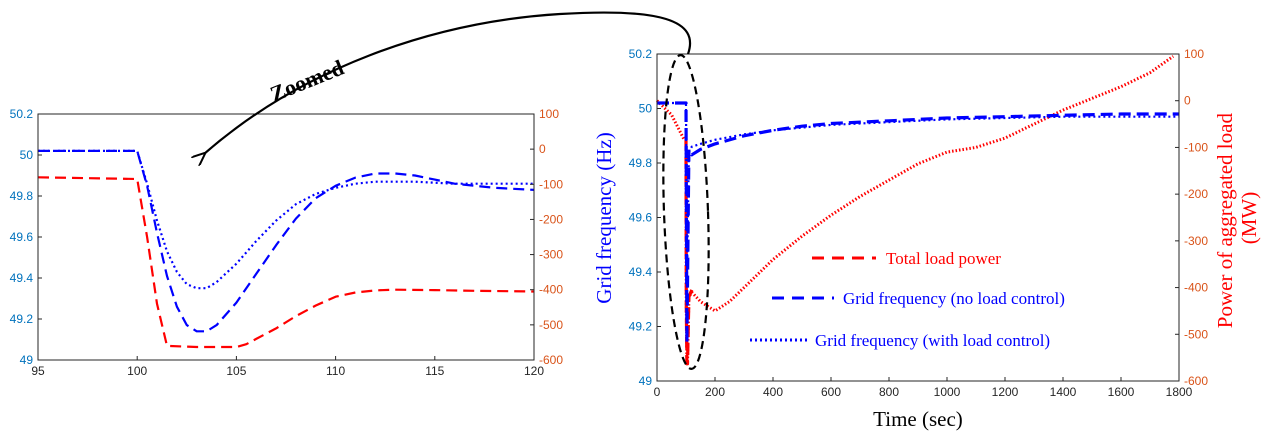  I want to click on zoomed-y-right-tick-label: -100, so click(551, 184).